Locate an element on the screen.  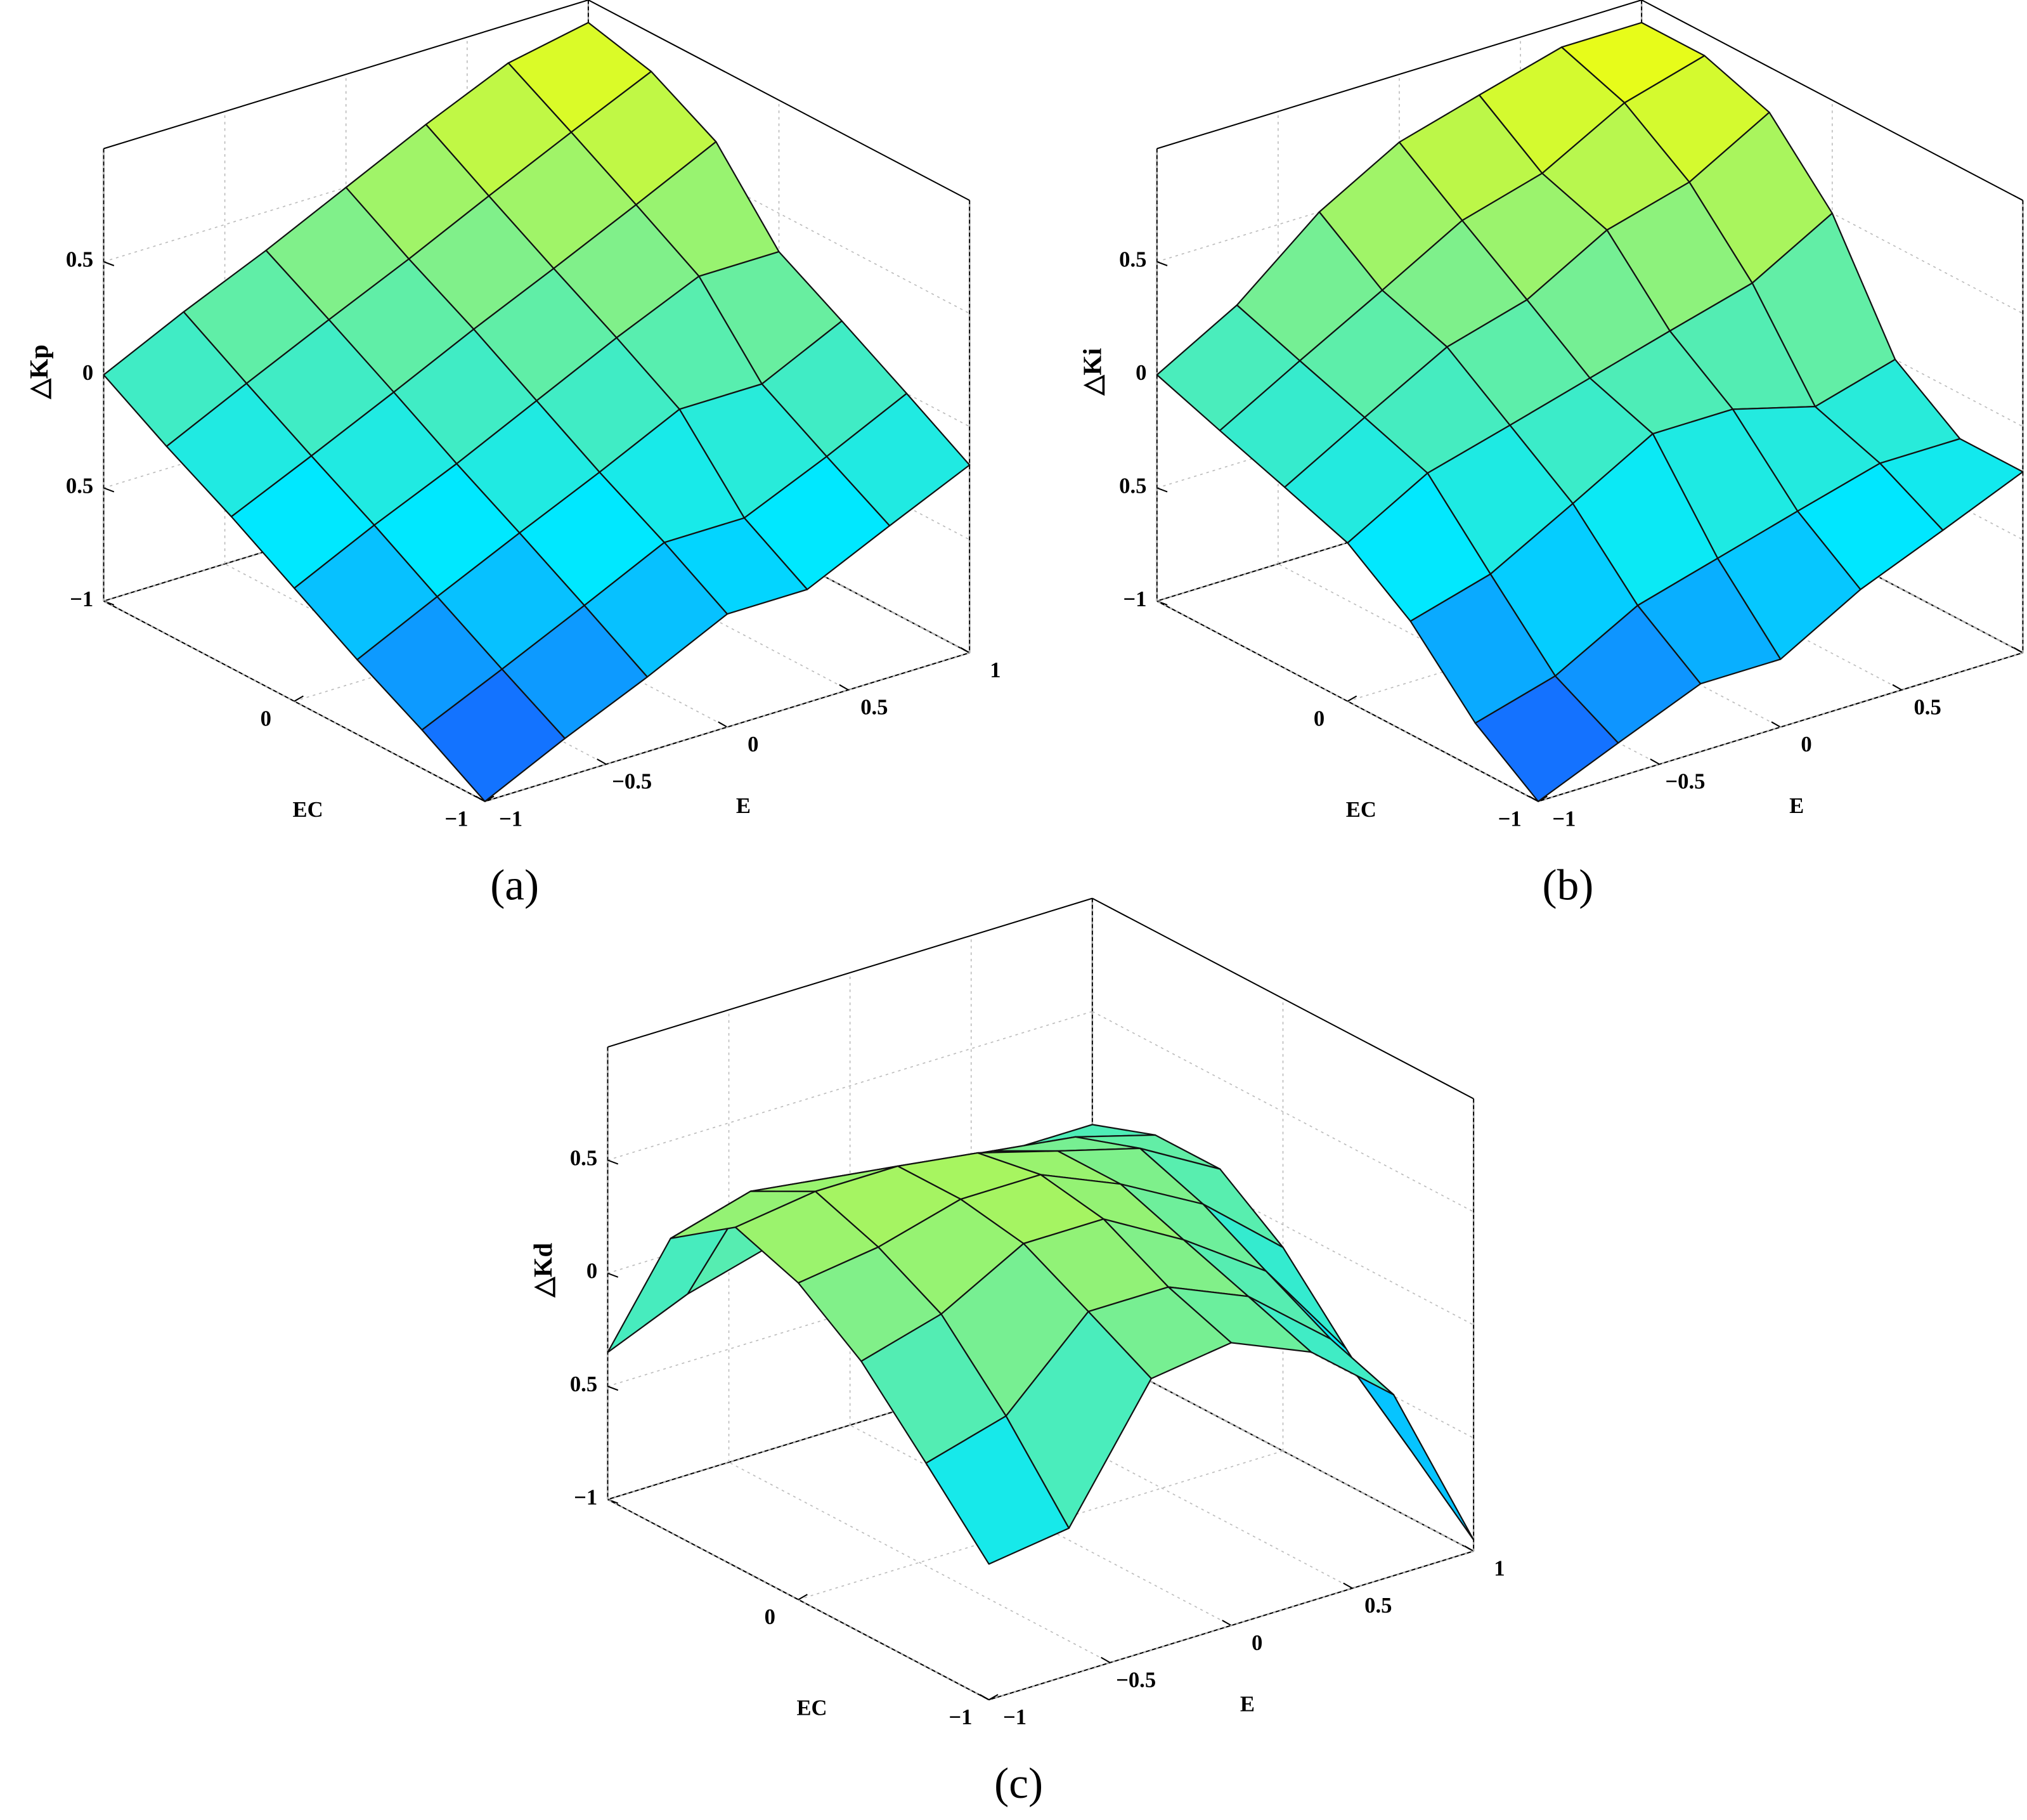
panel-label: (b) is located at coordinates (1568, 884).